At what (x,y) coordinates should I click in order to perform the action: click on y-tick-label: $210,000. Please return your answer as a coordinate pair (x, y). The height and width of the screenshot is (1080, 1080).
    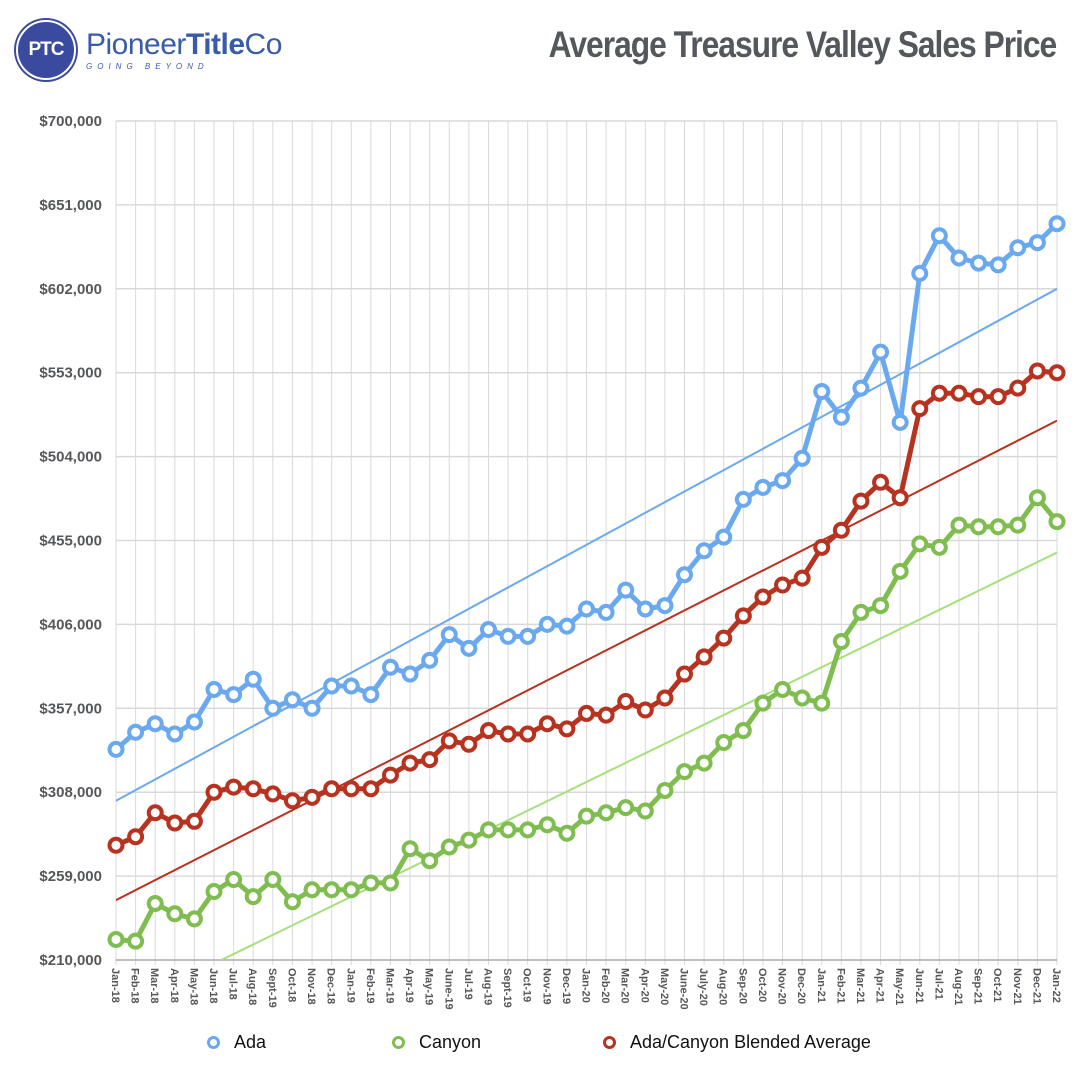
    Looking at the image, I should click on (70, 960).